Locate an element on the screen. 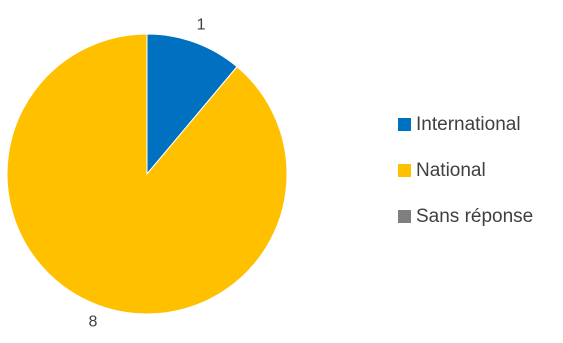  legend-item-international: International is located at coordinates (465, 124).